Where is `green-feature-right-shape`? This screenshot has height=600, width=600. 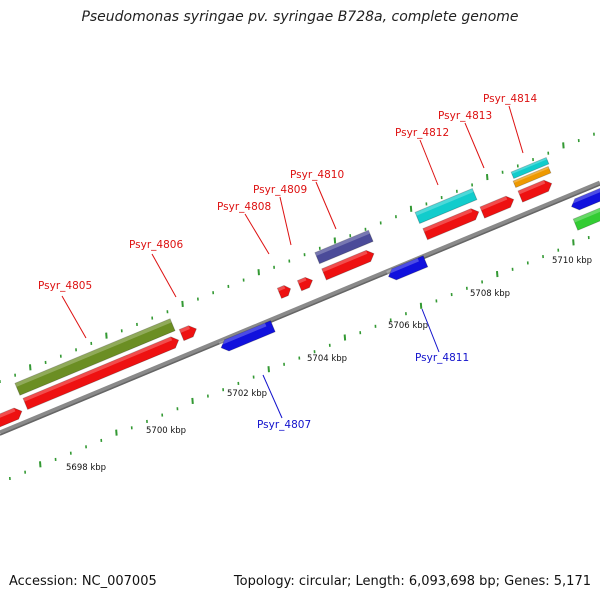
green-feature-right-shape is located at coordinates (586, 217).